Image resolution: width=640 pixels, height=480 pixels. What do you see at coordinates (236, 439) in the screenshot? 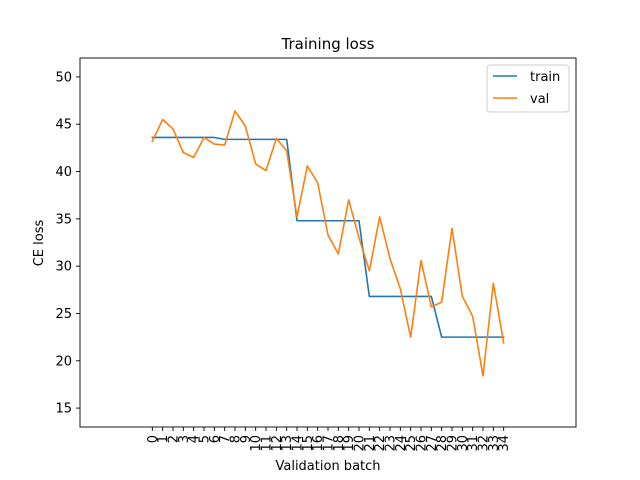
I see `x-tick-label: 8` at bounding box center [236, 439].